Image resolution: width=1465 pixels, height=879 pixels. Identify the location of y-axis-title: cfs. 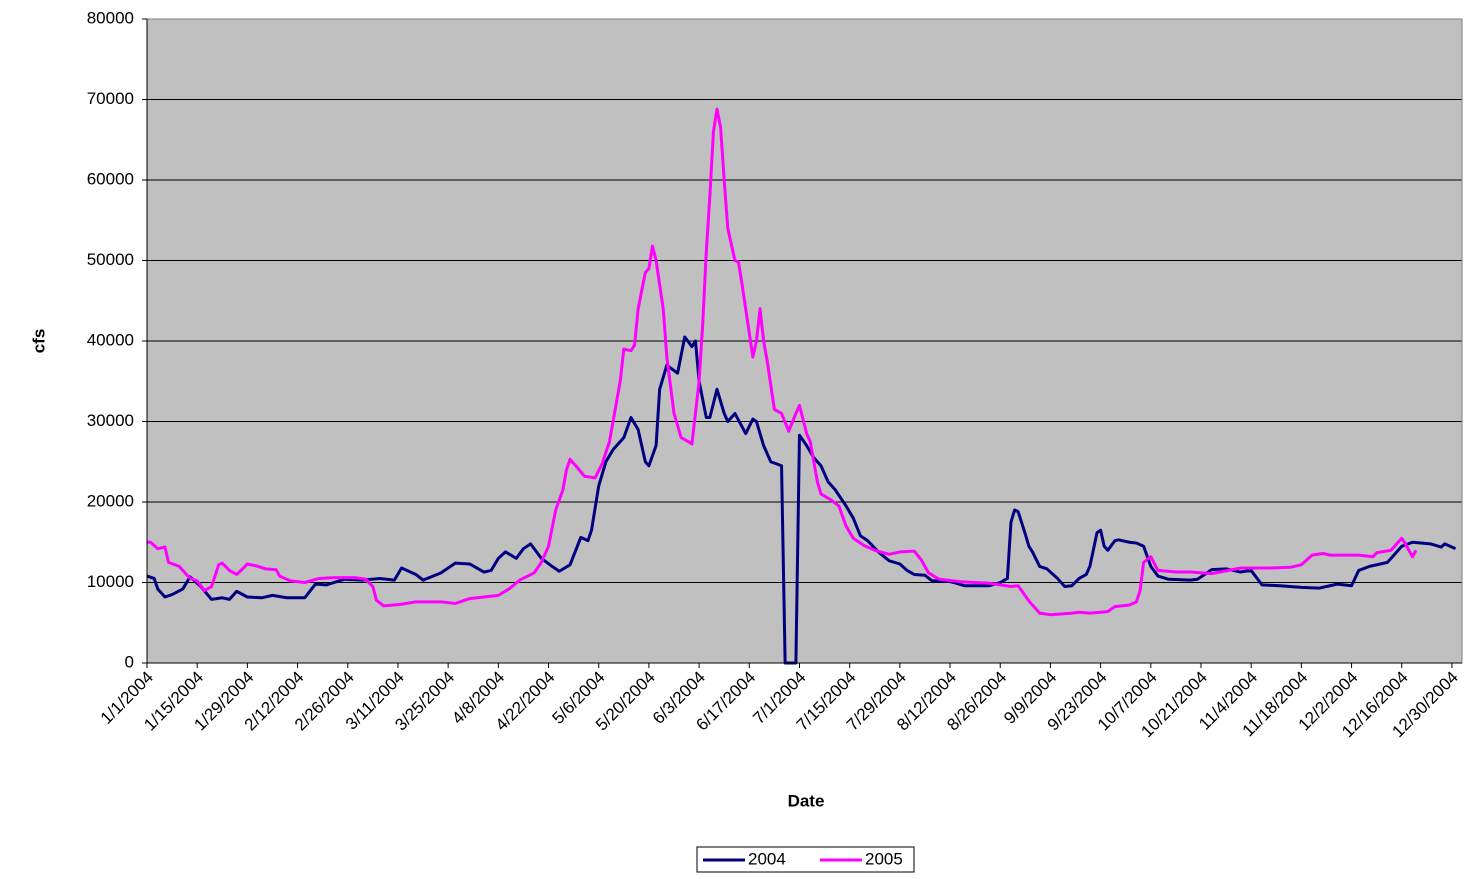
(38, 341).